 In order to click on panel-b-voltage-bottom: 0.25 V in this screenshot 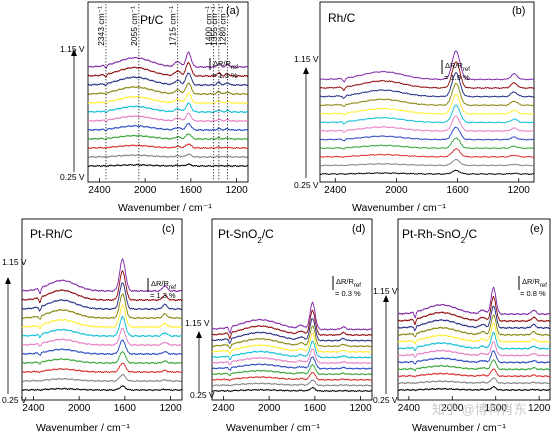, I will do `click(306, 185)`.